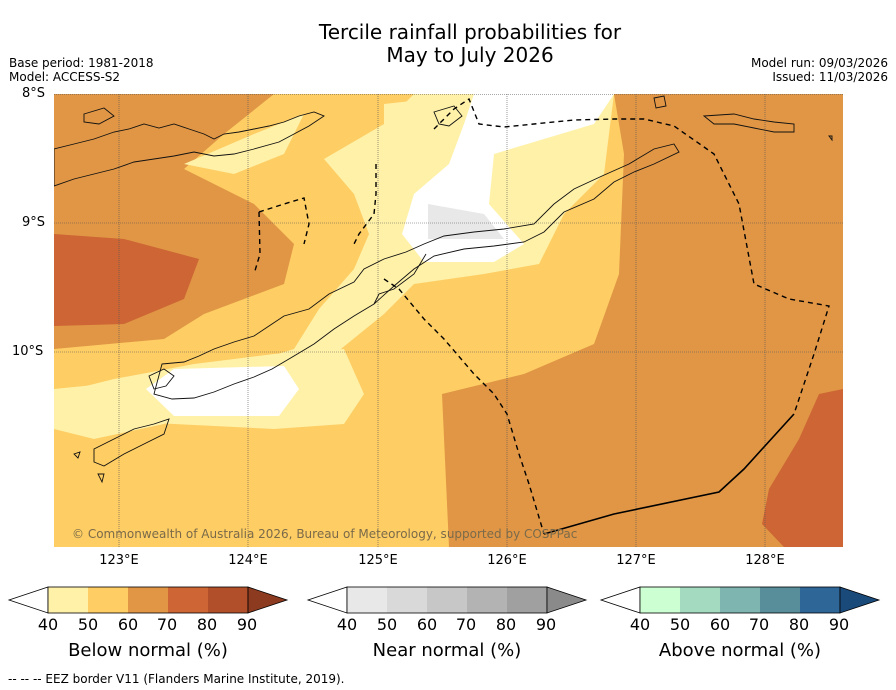 The height and width of the screenshot is (690, 896). I want to click on lon-label-127e: 127°E, so click(636, 560).